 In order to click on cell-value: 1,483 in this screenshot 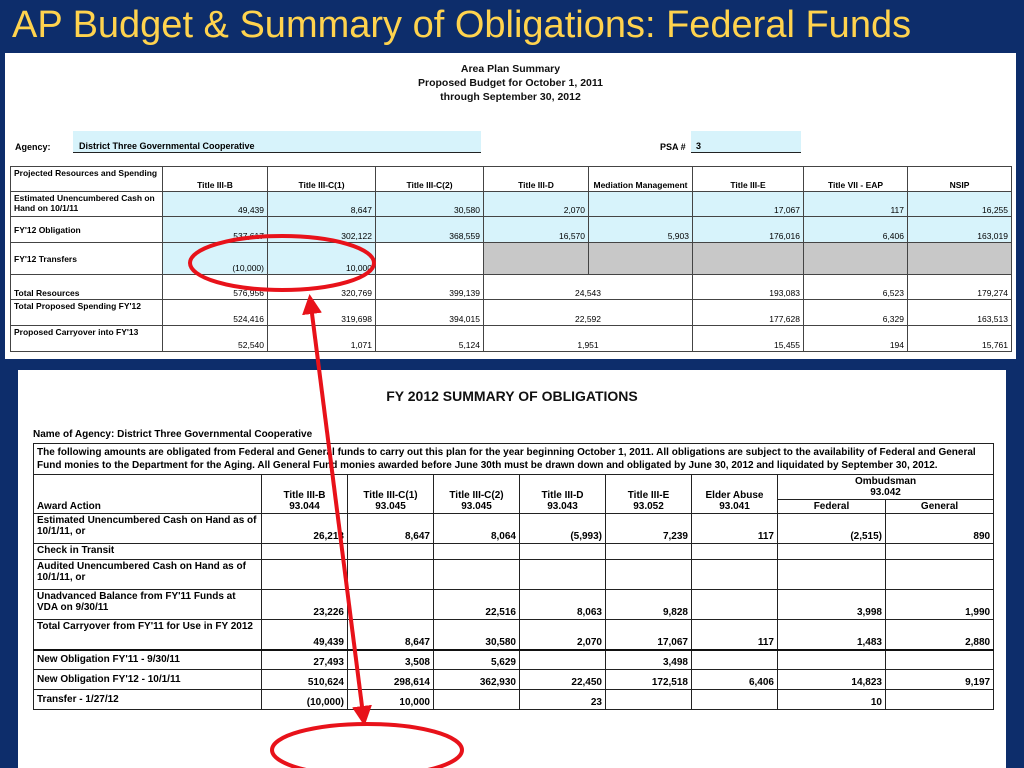, I will do `click(832, 635)`.